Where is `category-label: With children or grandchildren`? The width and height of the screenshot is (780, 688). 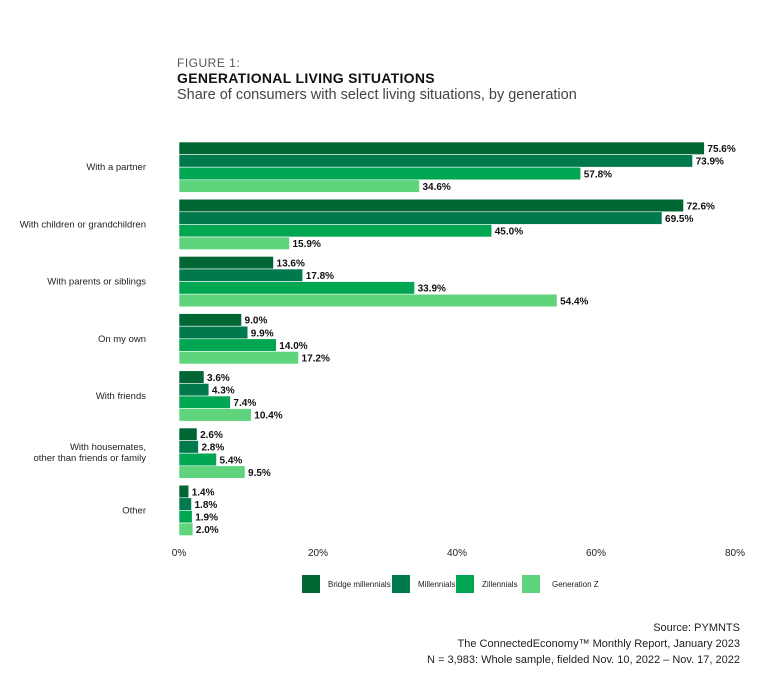 category-label: With children or grandchildren is located at coordinates (83, 224).